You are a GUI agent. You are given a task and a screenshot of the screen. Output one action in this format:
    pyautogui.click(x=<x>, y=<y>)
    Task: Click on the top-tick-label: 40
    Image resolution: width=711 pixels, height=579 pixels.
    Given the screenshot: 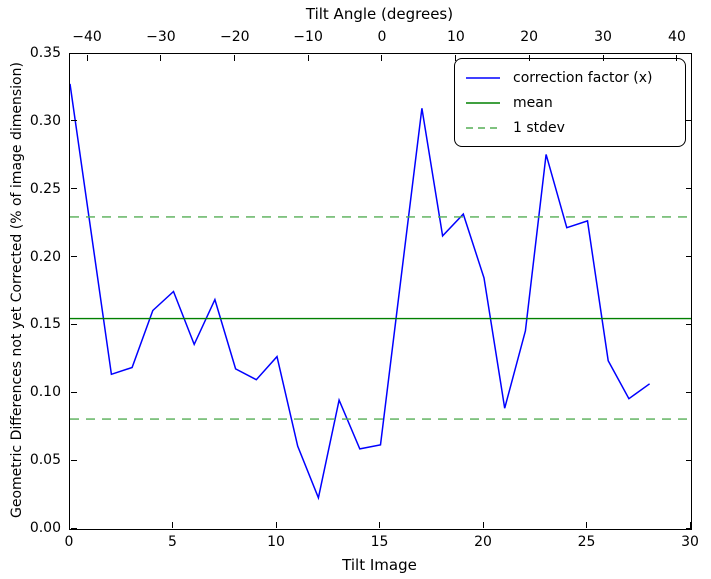 What is the action you would take?
    pyautogui.click(x=677, y=37)
    